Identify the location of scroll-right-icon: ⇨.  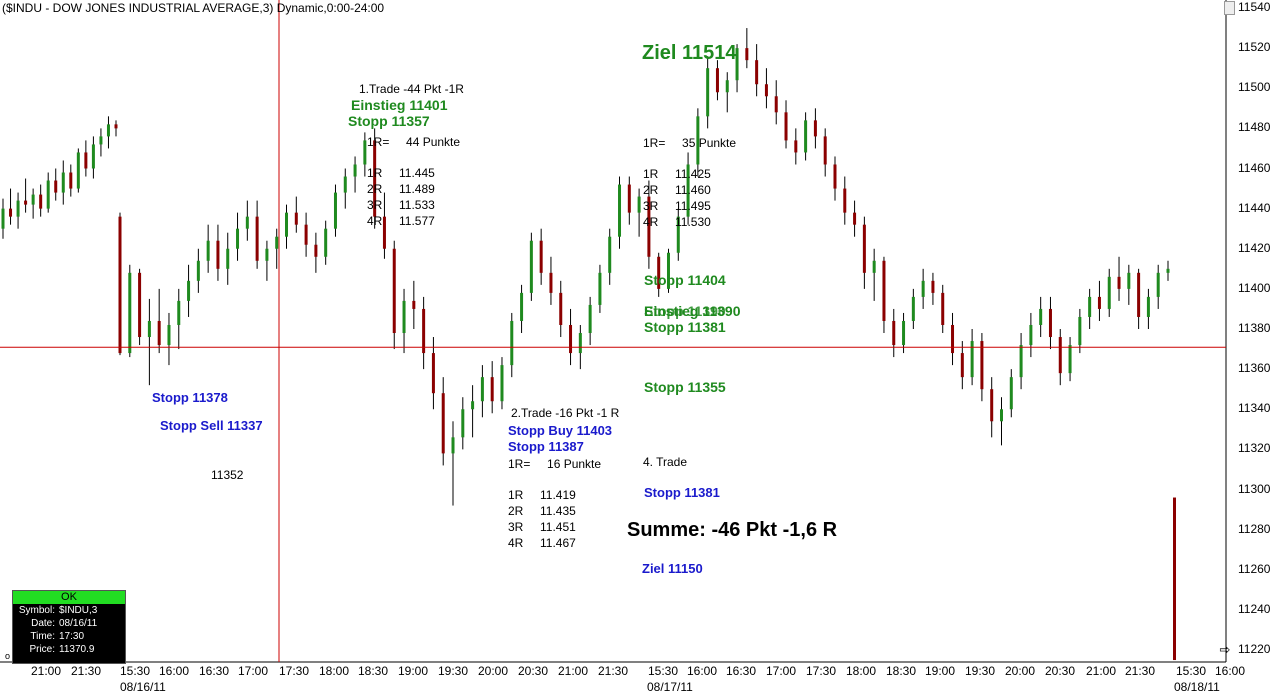
(1225, 649).